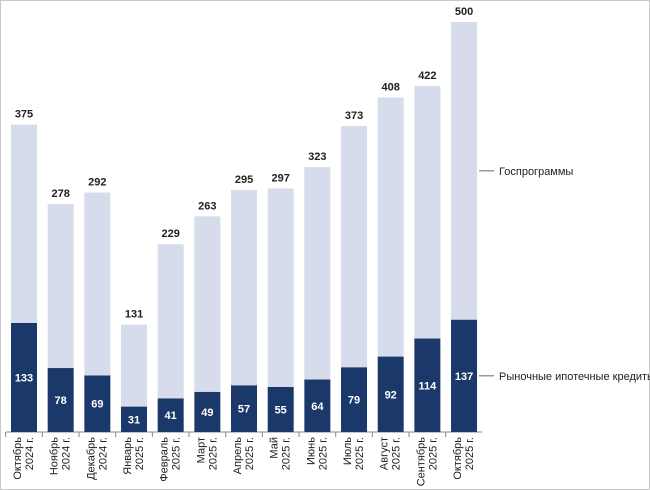  I want to click on value-label: 133, so click(24, 378).